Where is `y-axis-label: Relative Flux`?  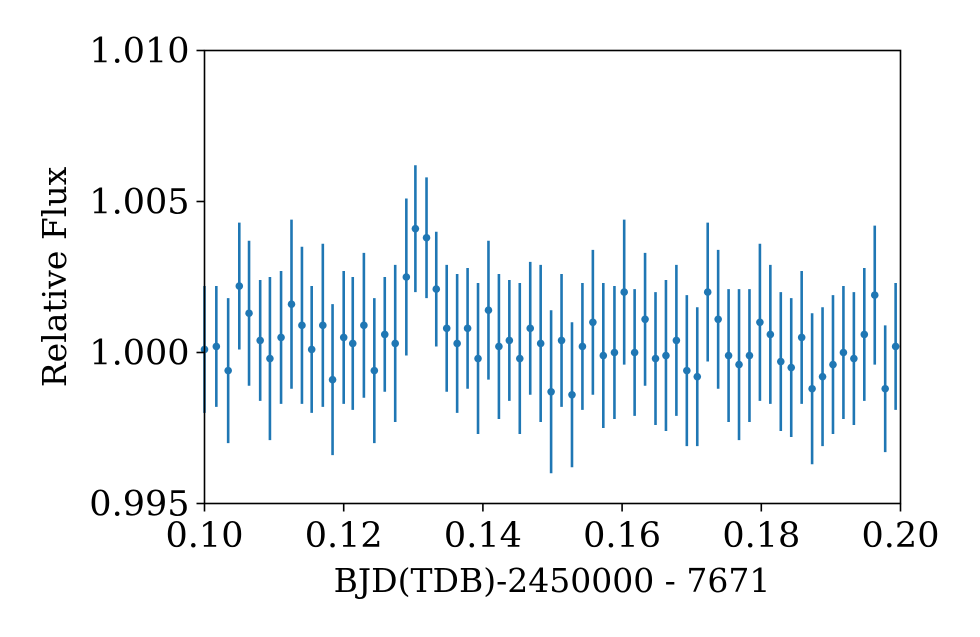
y-axis-label: Relative Flux is located at coordinates (54, 276).